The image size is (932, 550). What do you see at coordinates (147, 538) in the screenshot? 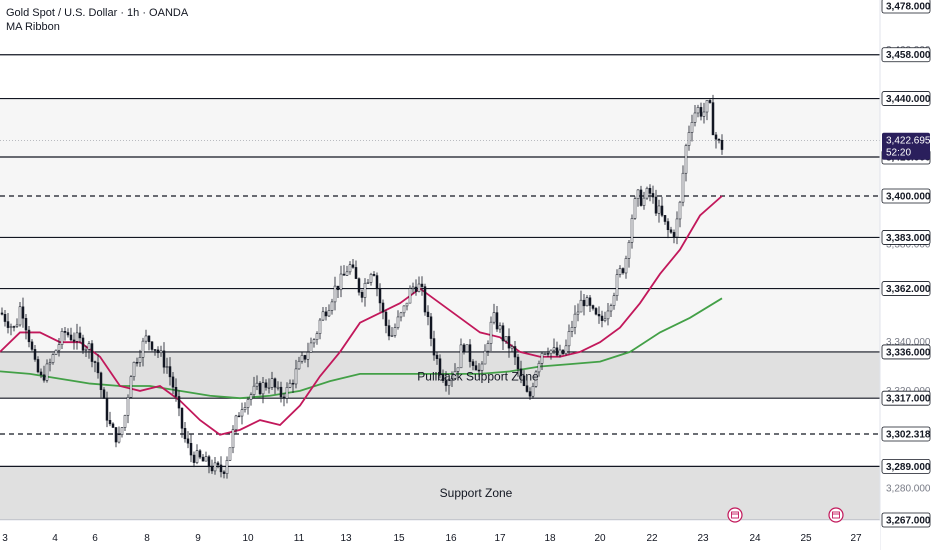
I see `time-tick-label: 8` at bounding box center [147, 538].